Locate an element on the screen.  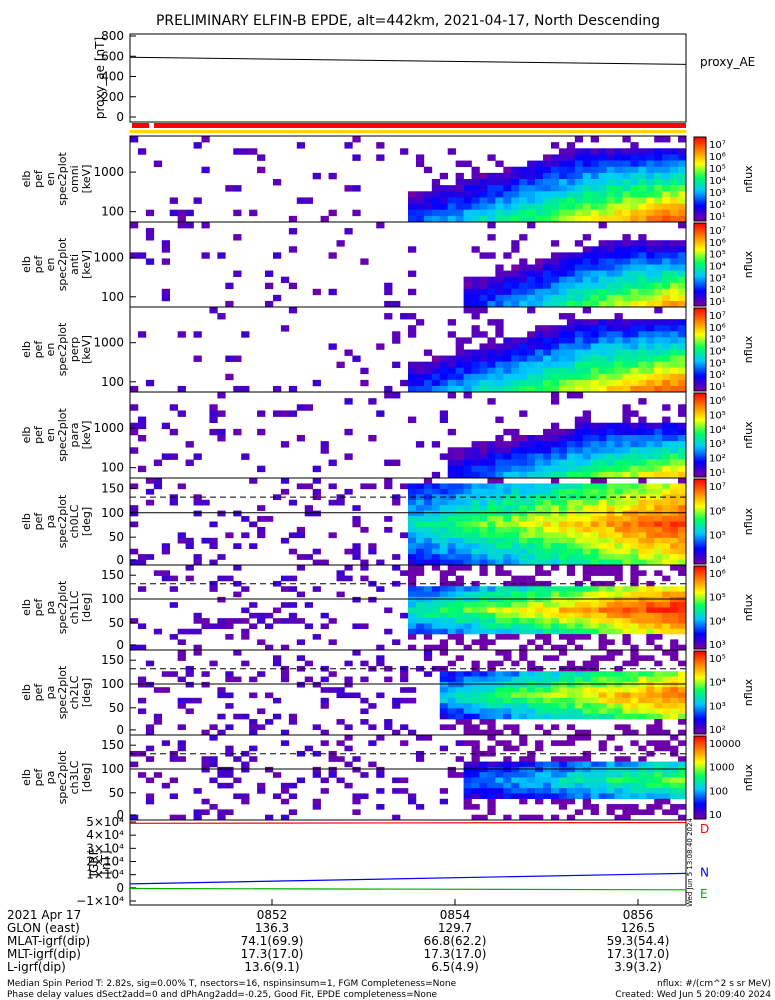
spectrogram-ytick: 150 is located at coordinates (112, 575).